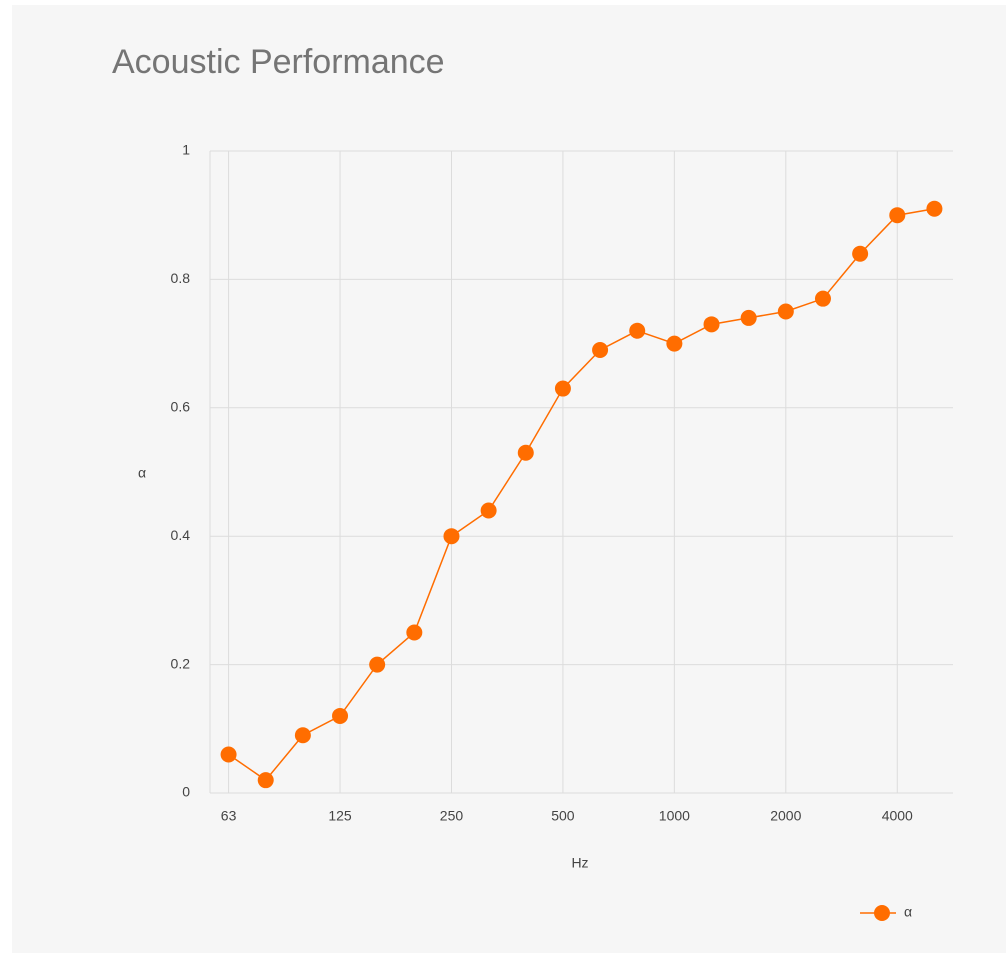 The width and height of the screenshot is (1006, 953). I want to click on x-tick-label: 500, so click(563, 816).